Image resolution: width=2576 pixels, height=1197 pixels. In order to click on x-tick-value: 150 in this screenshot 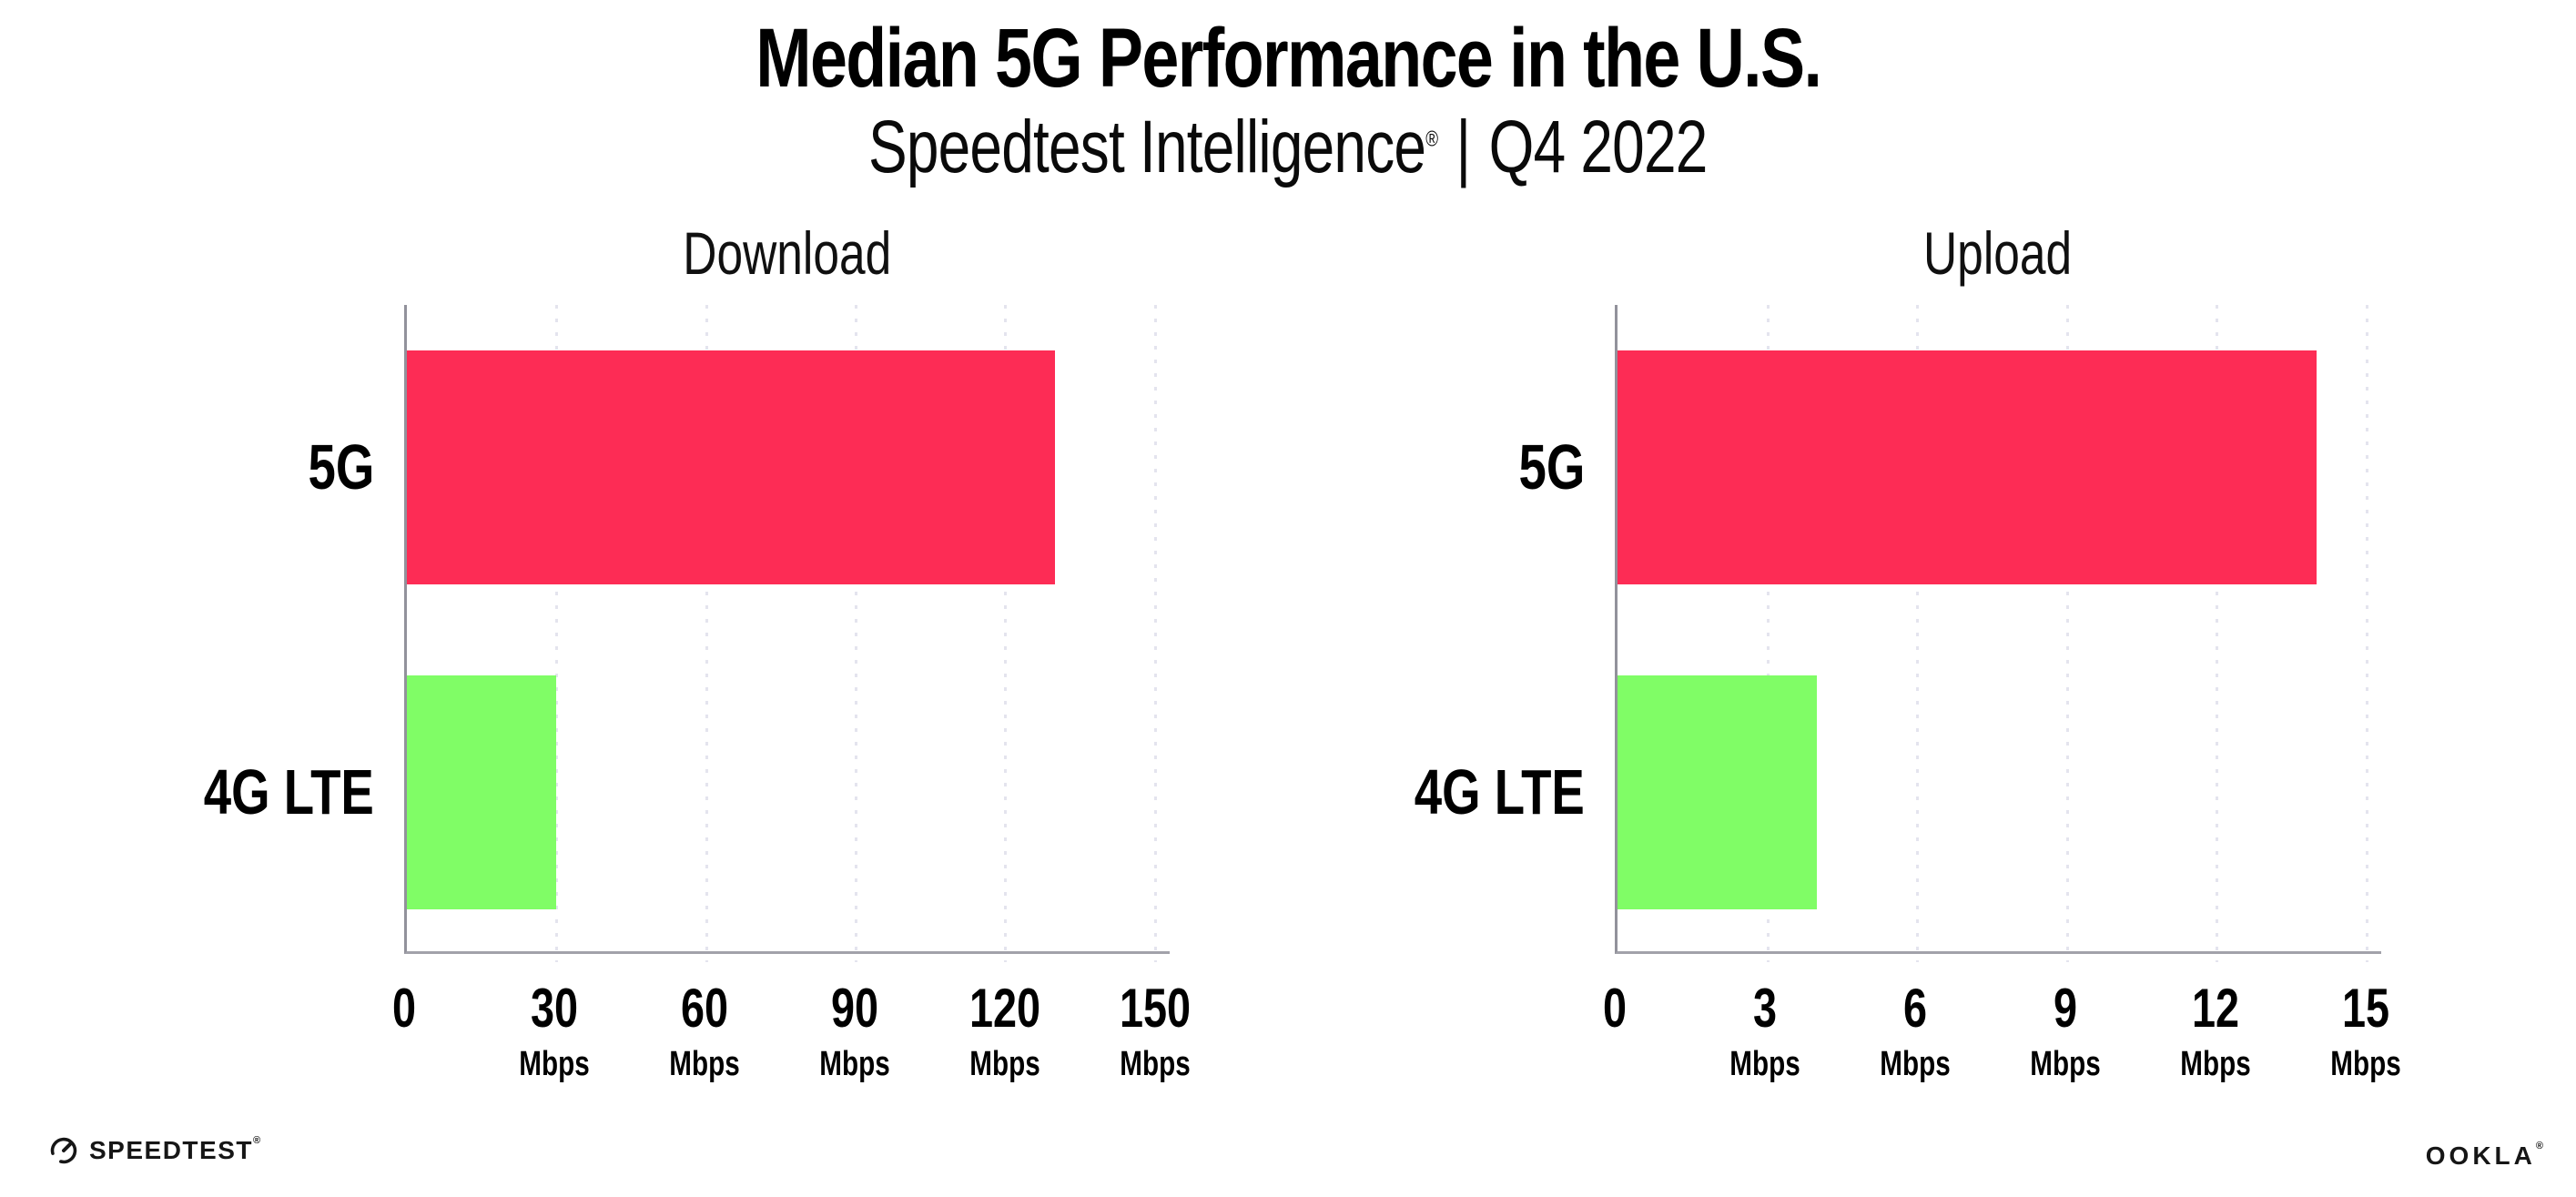, I will do `click(1155, 1008)`.